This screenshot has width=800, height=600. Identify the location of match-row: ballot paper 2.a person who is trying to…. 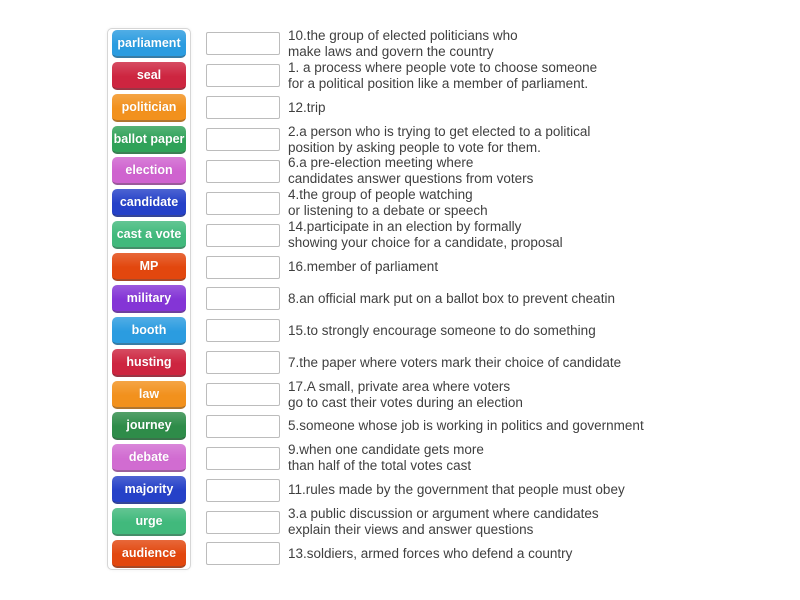
(437, 140).